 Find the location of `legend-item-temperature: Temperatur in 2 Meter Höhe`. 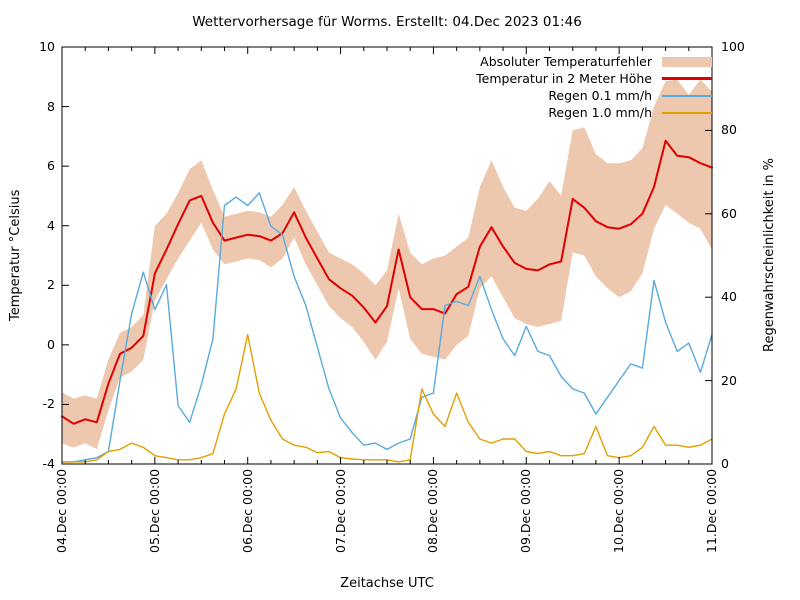

legend-item-temperature: Temperatur in 2 Meter Höhe is located at coordinates (594, 78).